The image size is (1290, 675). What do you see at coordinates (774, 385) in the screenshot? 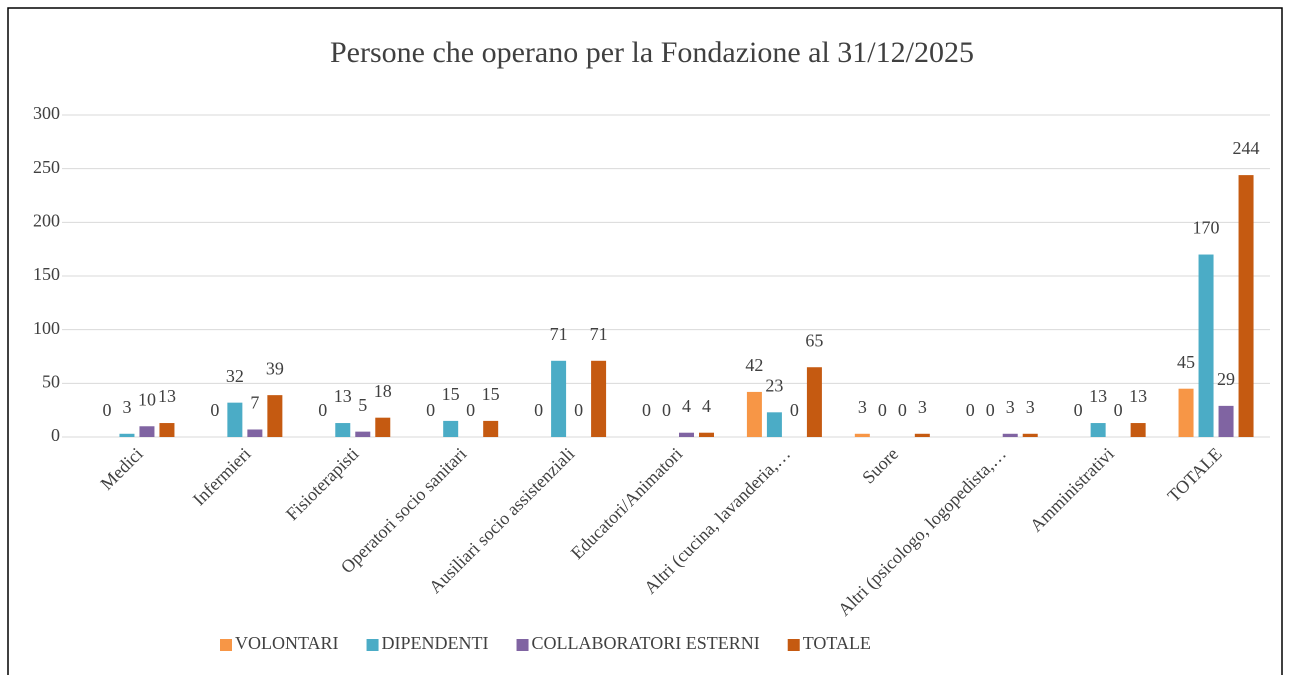
I see `data-label: 23` at bounding box center [774, 385].